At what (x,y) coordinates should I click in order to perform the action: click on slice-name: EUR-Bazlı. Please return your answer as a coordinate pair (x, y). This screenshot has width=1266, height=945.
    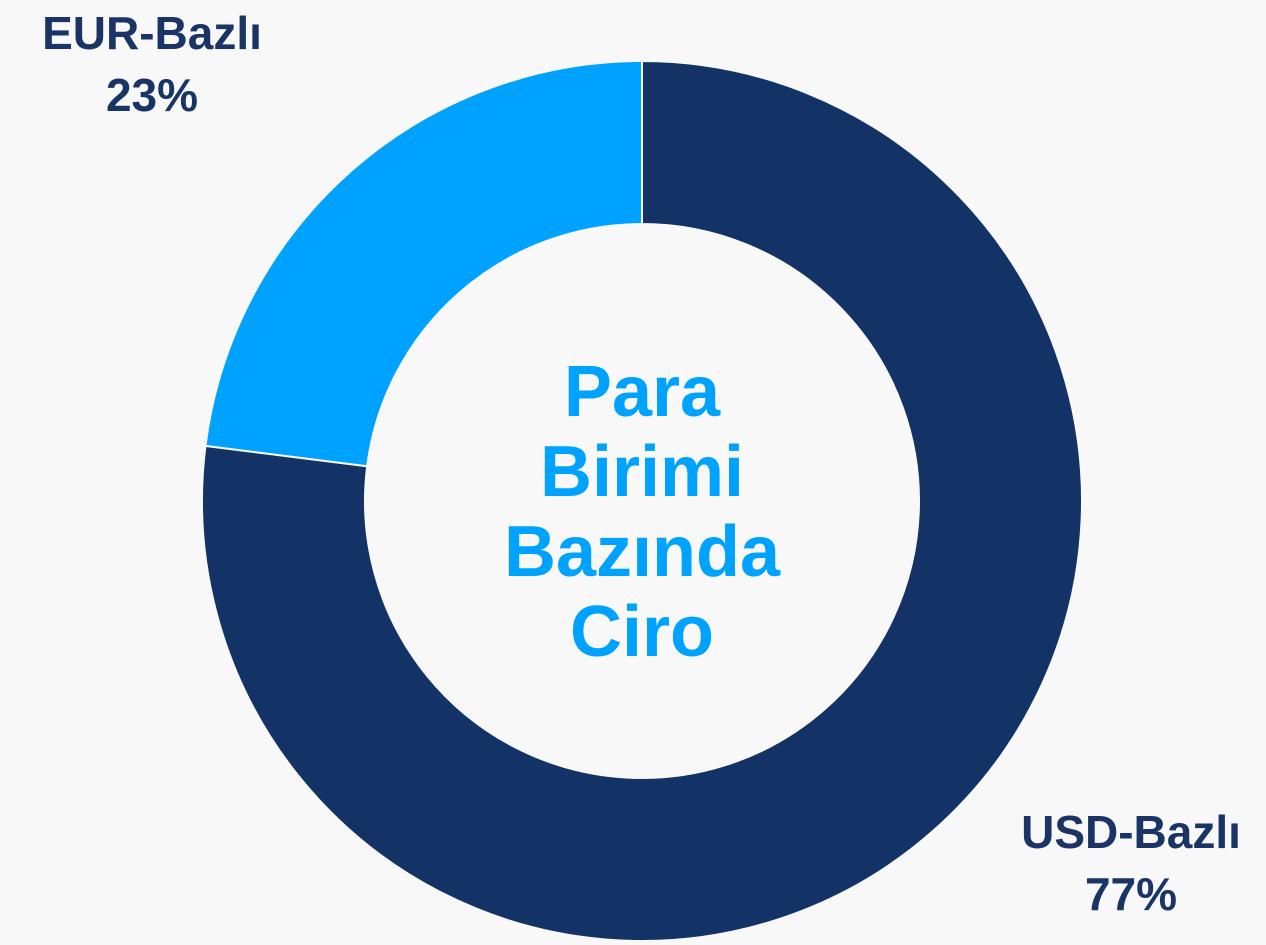
    Looking at the image, I should click on (152, 33).